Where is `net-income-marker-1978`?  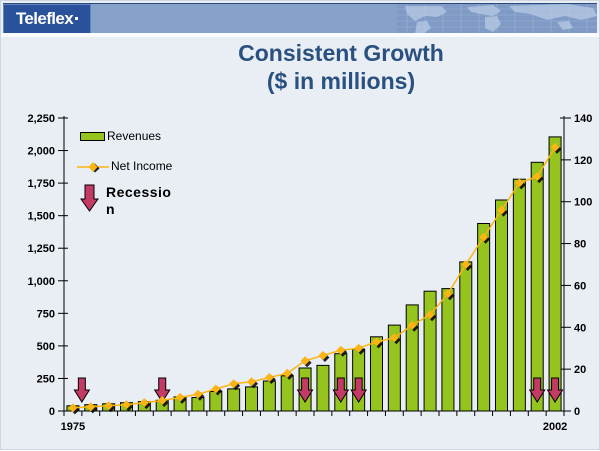
net-income-marker-1978 is located at coordinates (126, 405).